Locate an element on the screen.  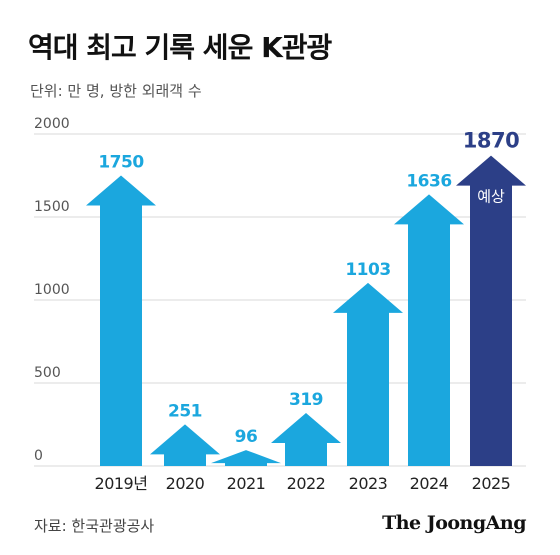
forecast-label: 예상 is located at coordinates (491, 197).